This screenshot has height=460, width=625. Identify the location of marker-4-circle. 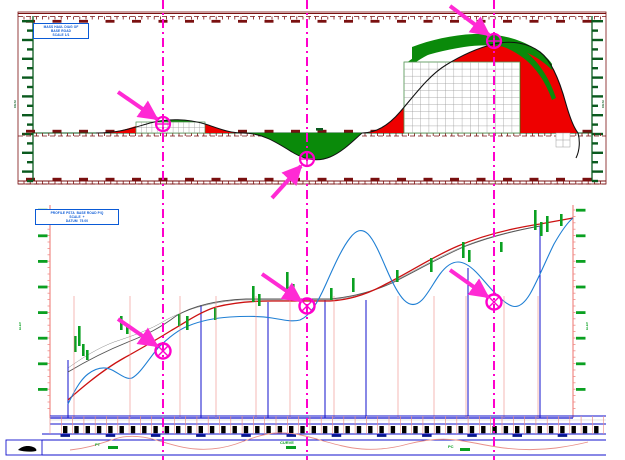
(307, 306).